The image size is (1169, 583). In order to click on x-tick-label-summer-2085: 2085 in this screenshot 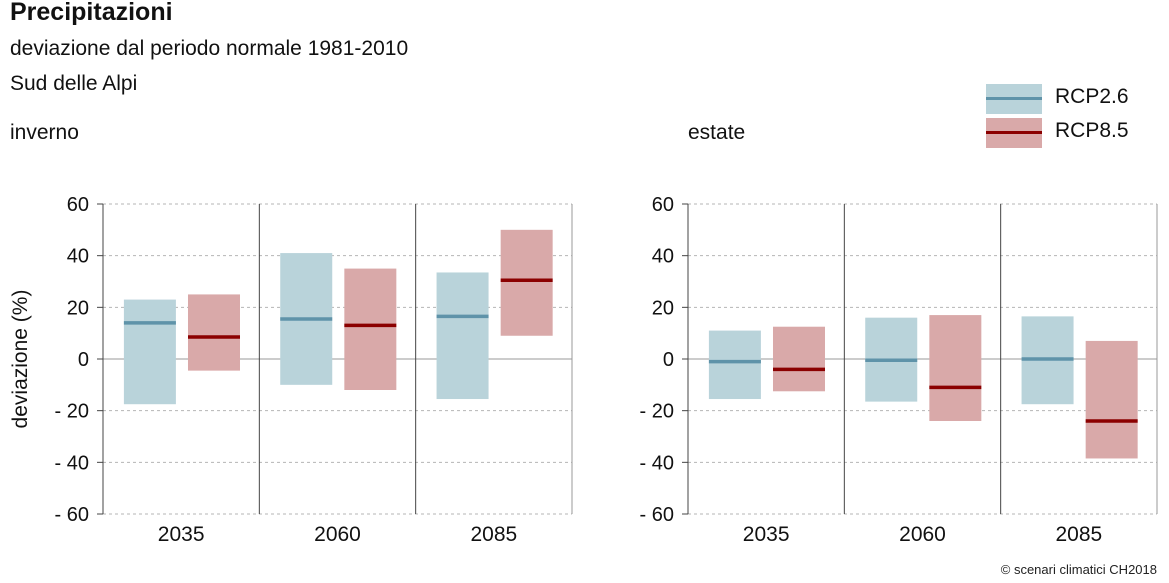, I will do `click(1078, 534)`.